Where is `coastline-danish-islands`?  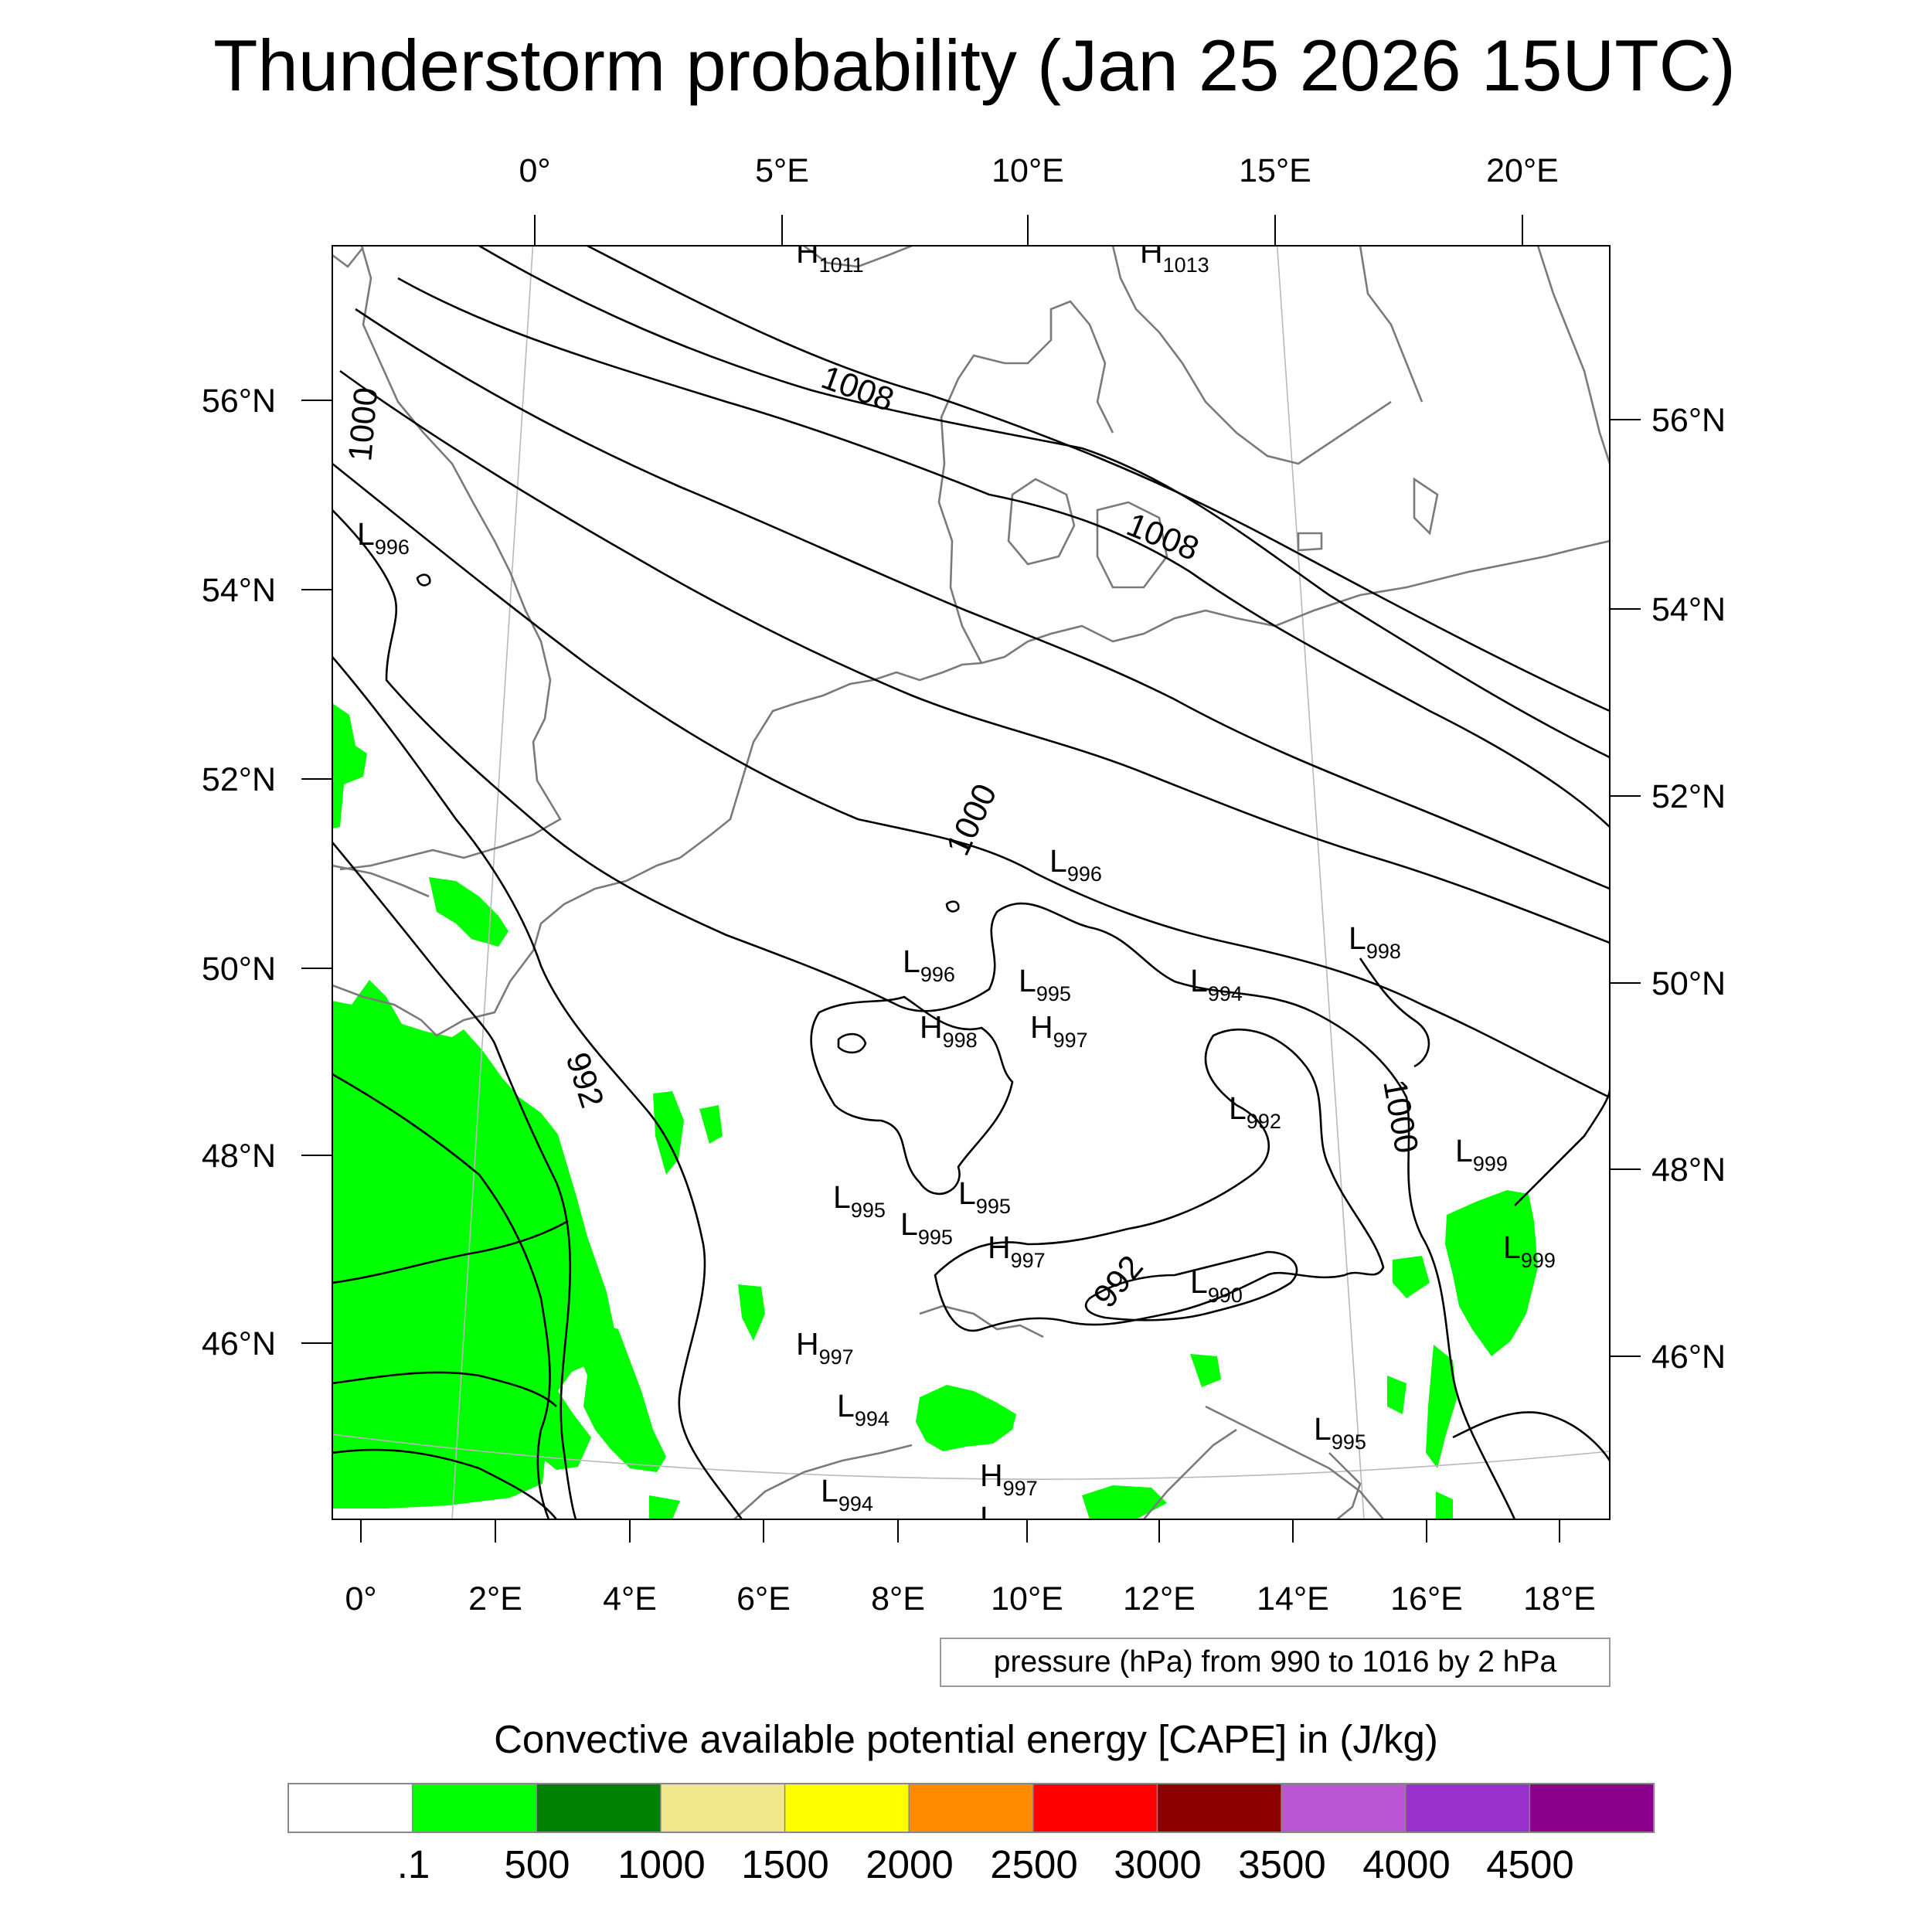 coastline-danish-islands is located at coordinates (1042, 522).